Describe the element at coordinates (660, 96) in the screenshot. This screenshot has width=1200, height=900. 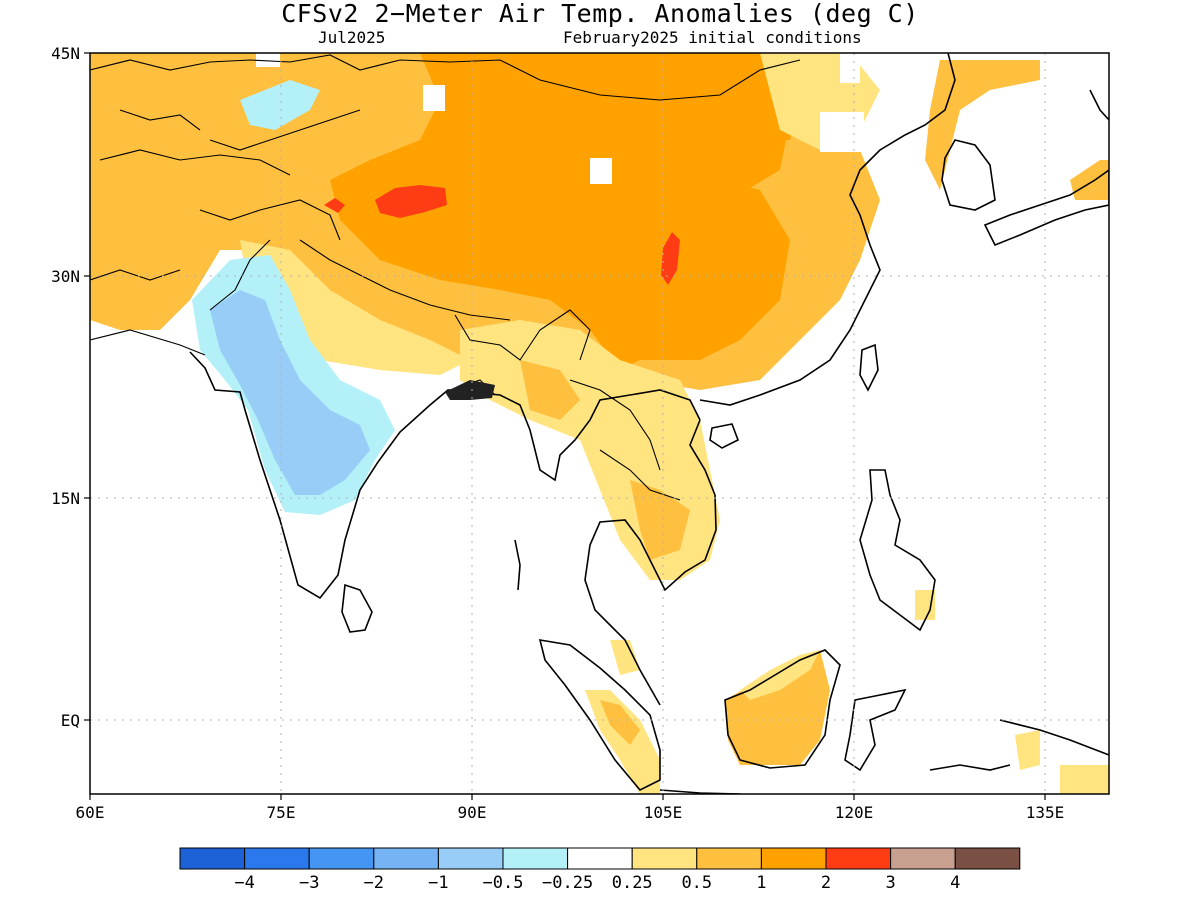
I see `anomaly-region-orange-mongolia` at that location.